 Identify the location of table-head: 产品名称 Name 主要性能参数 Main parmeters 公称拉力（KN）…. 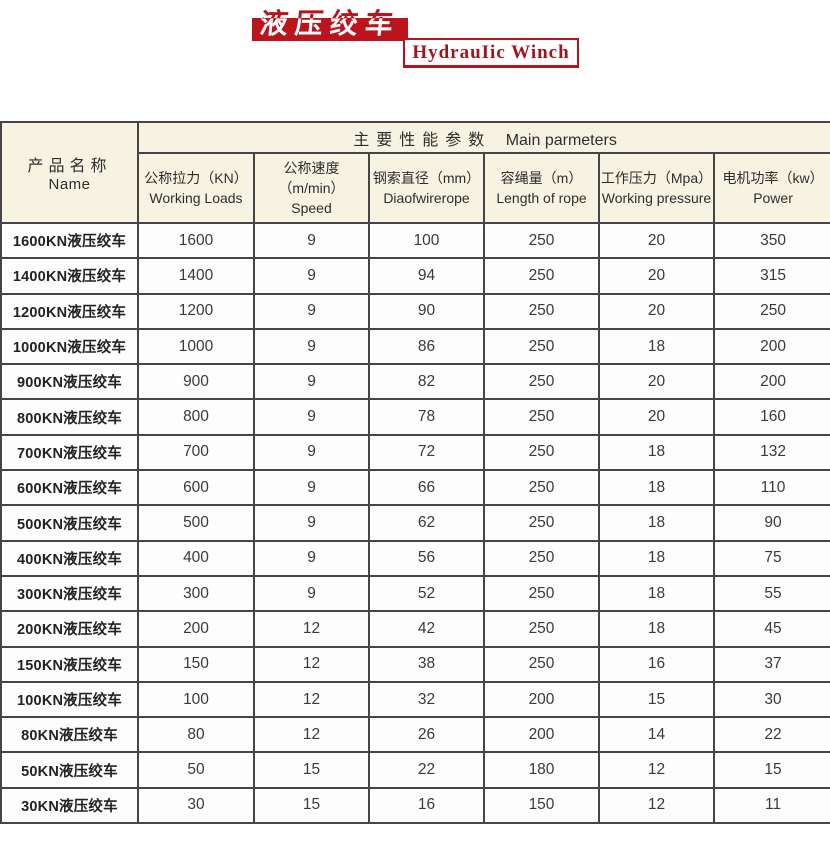
(415, 172).